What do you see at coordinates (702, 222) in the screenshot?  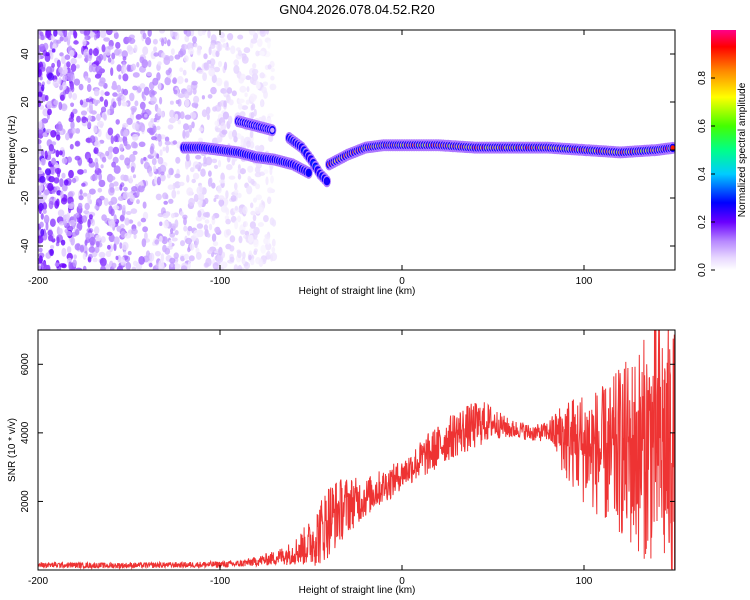 I see `colorbar-tick-label: 0.2` at bounding box center [702, 222].